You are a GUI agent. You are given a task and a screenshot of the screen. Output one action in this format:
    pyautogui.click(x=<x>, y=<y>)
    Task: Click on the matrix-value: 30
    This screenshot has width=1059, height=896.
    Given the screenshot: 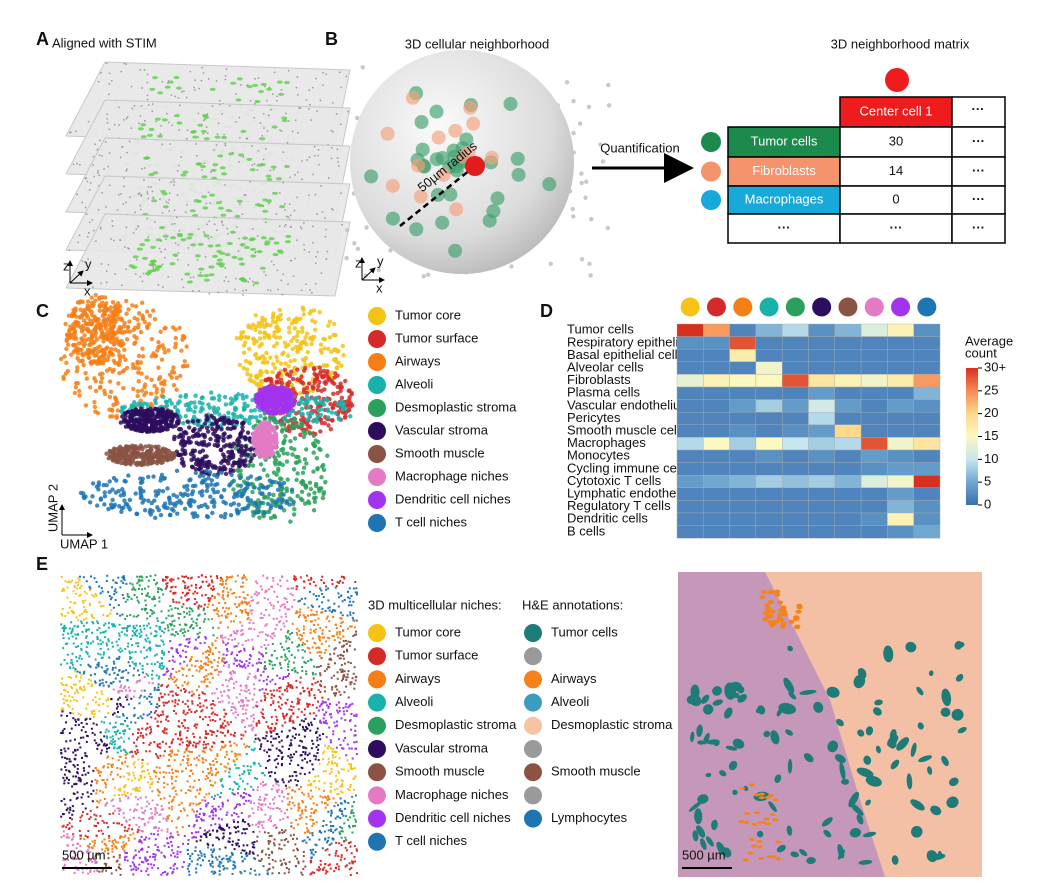 What is the action you would take?
    pyautogui.click(x=896, y=140)
    